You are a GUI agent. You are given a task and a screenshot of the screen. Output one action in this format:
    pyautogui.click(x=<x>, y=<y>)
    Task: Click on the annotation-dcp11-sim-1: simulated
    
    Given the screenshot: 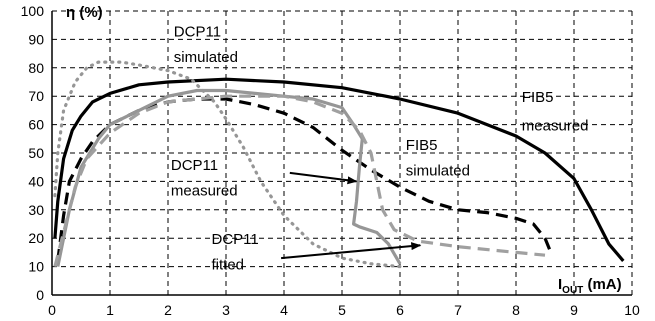 What is the action you would take?
    pyautogui.click(x=206, y=57)
    